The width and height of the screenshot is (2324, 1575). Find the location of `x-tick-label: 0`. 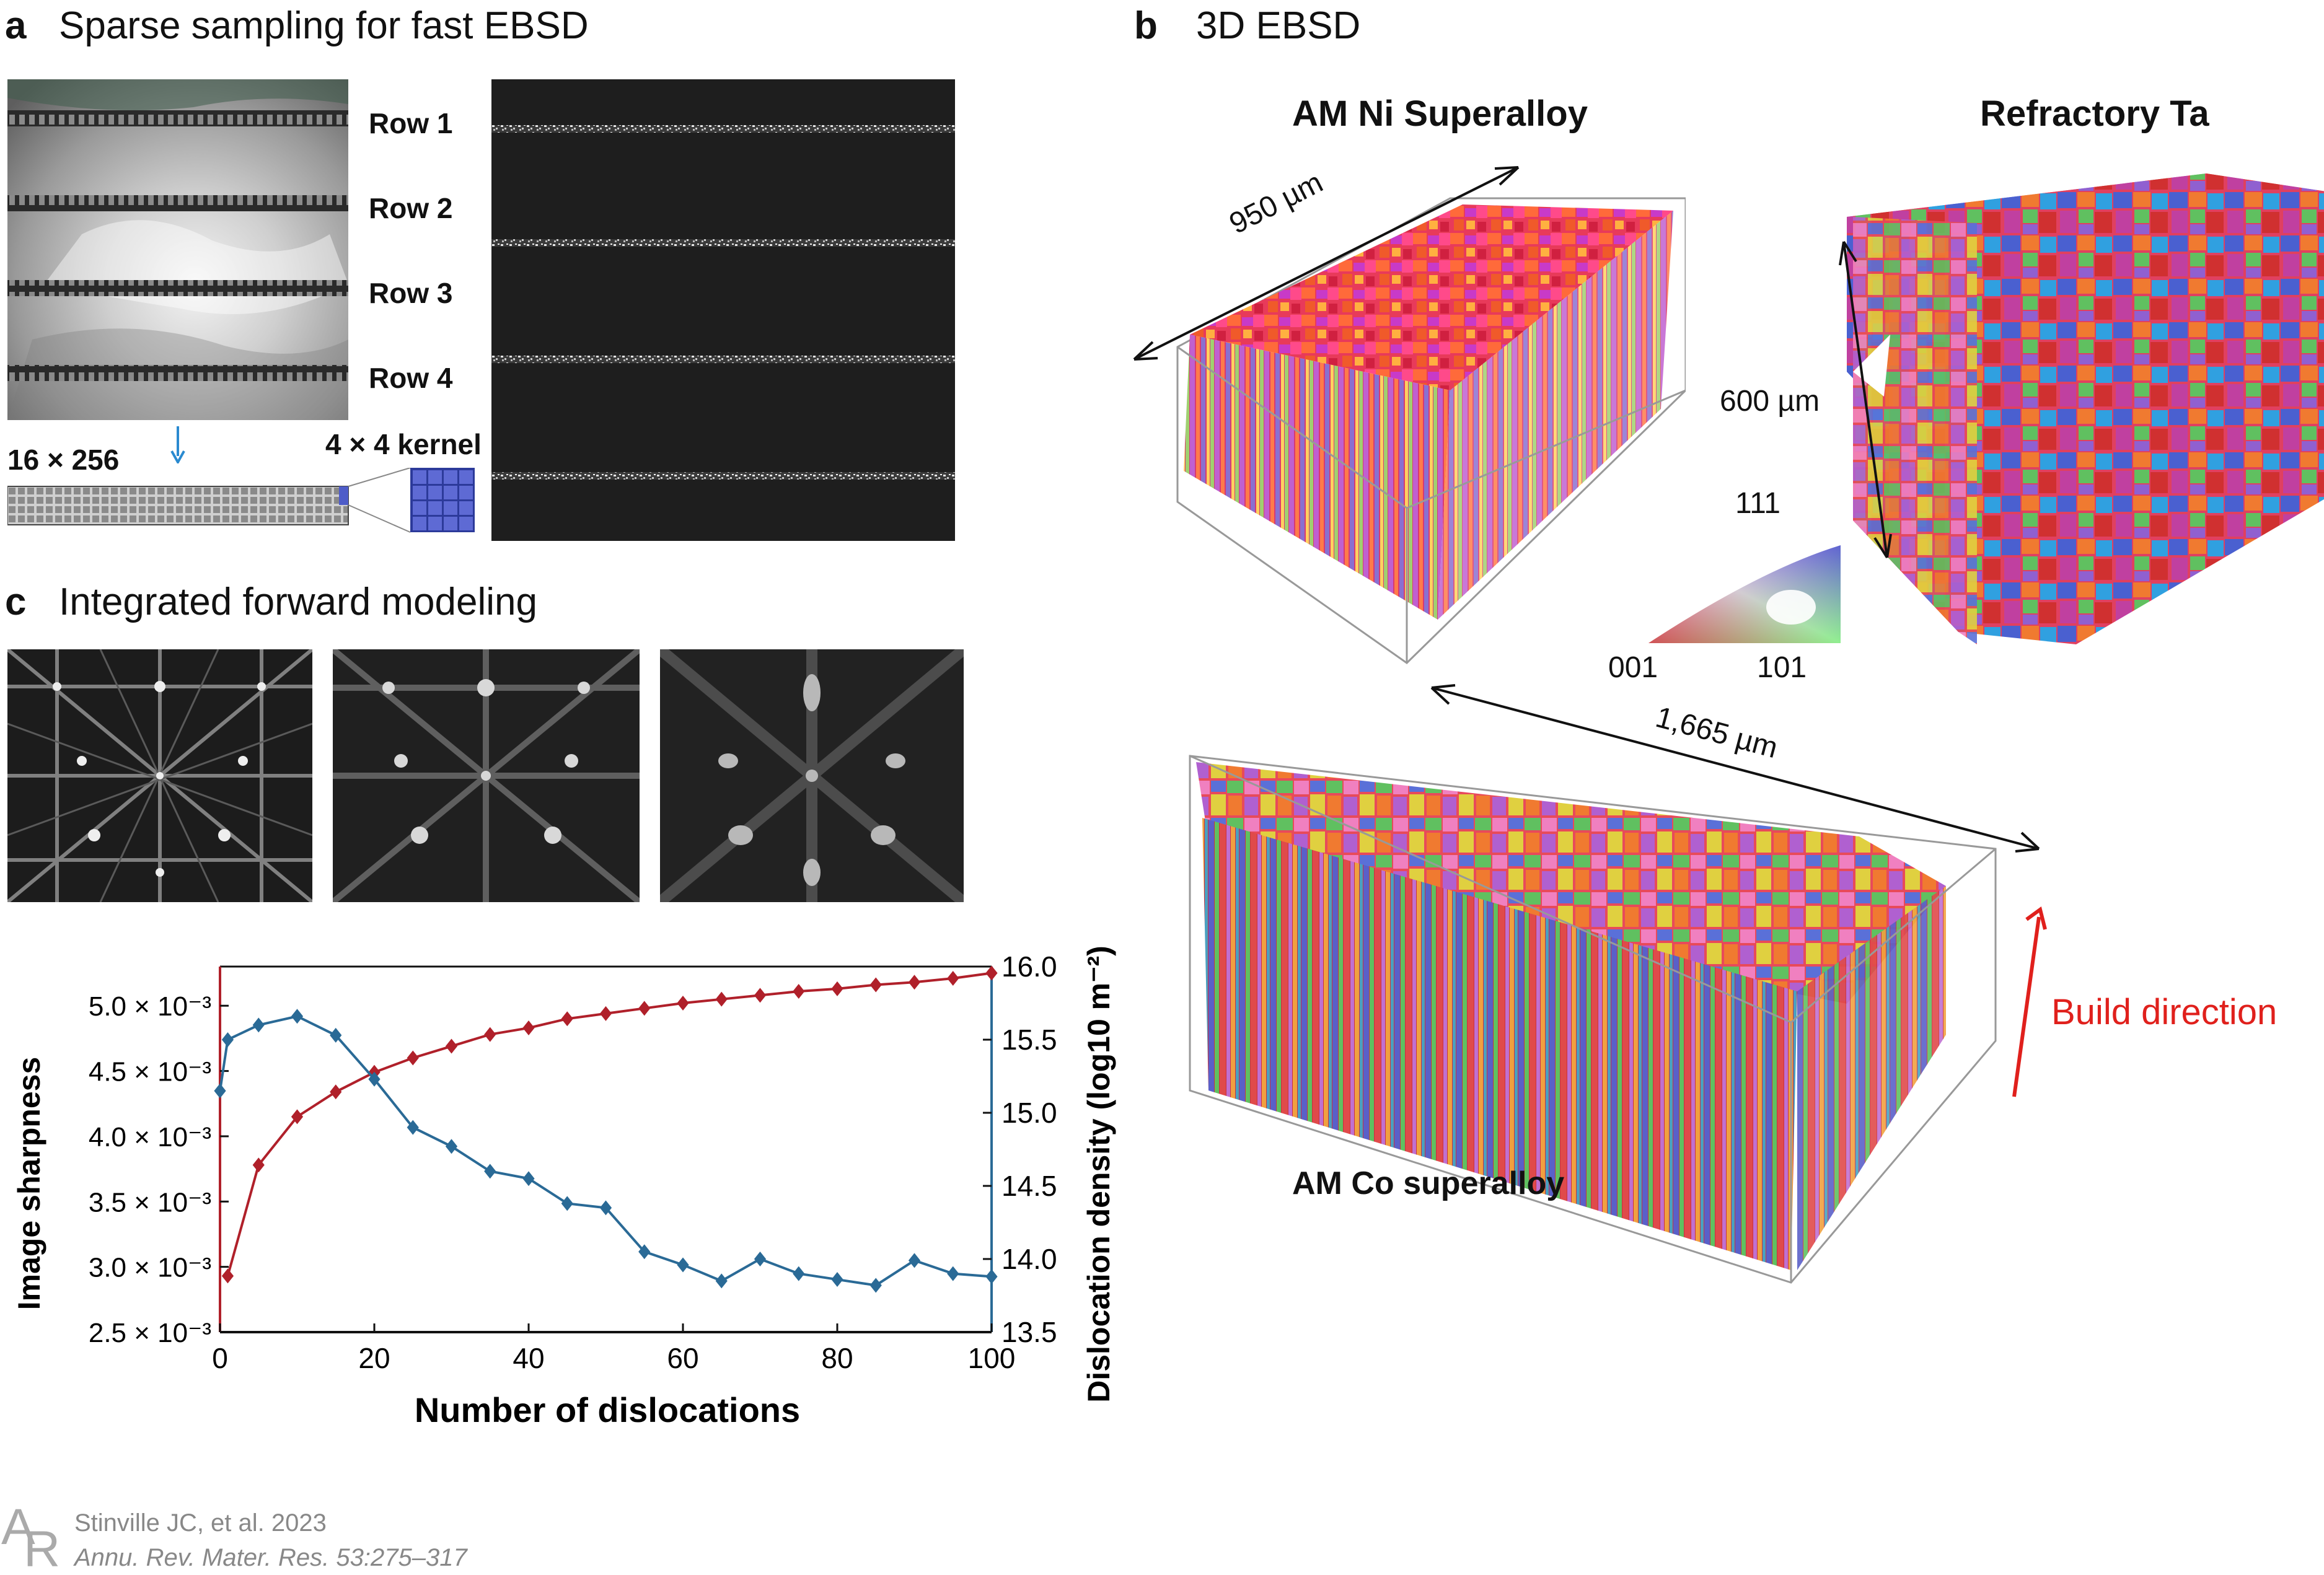

x-tick-label: 0 is located at coordinates (220, 1358).